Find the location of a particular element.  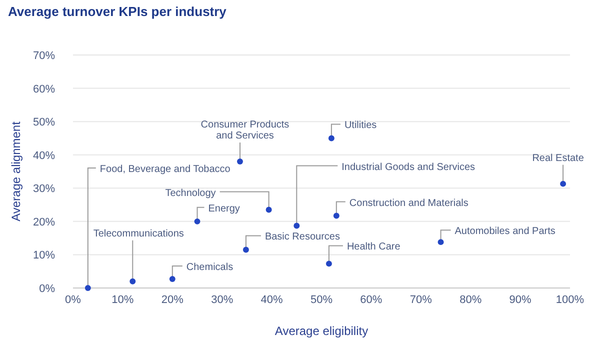

annotation: Food, Beverage and Tobacco is located at coordinates (165, 169).